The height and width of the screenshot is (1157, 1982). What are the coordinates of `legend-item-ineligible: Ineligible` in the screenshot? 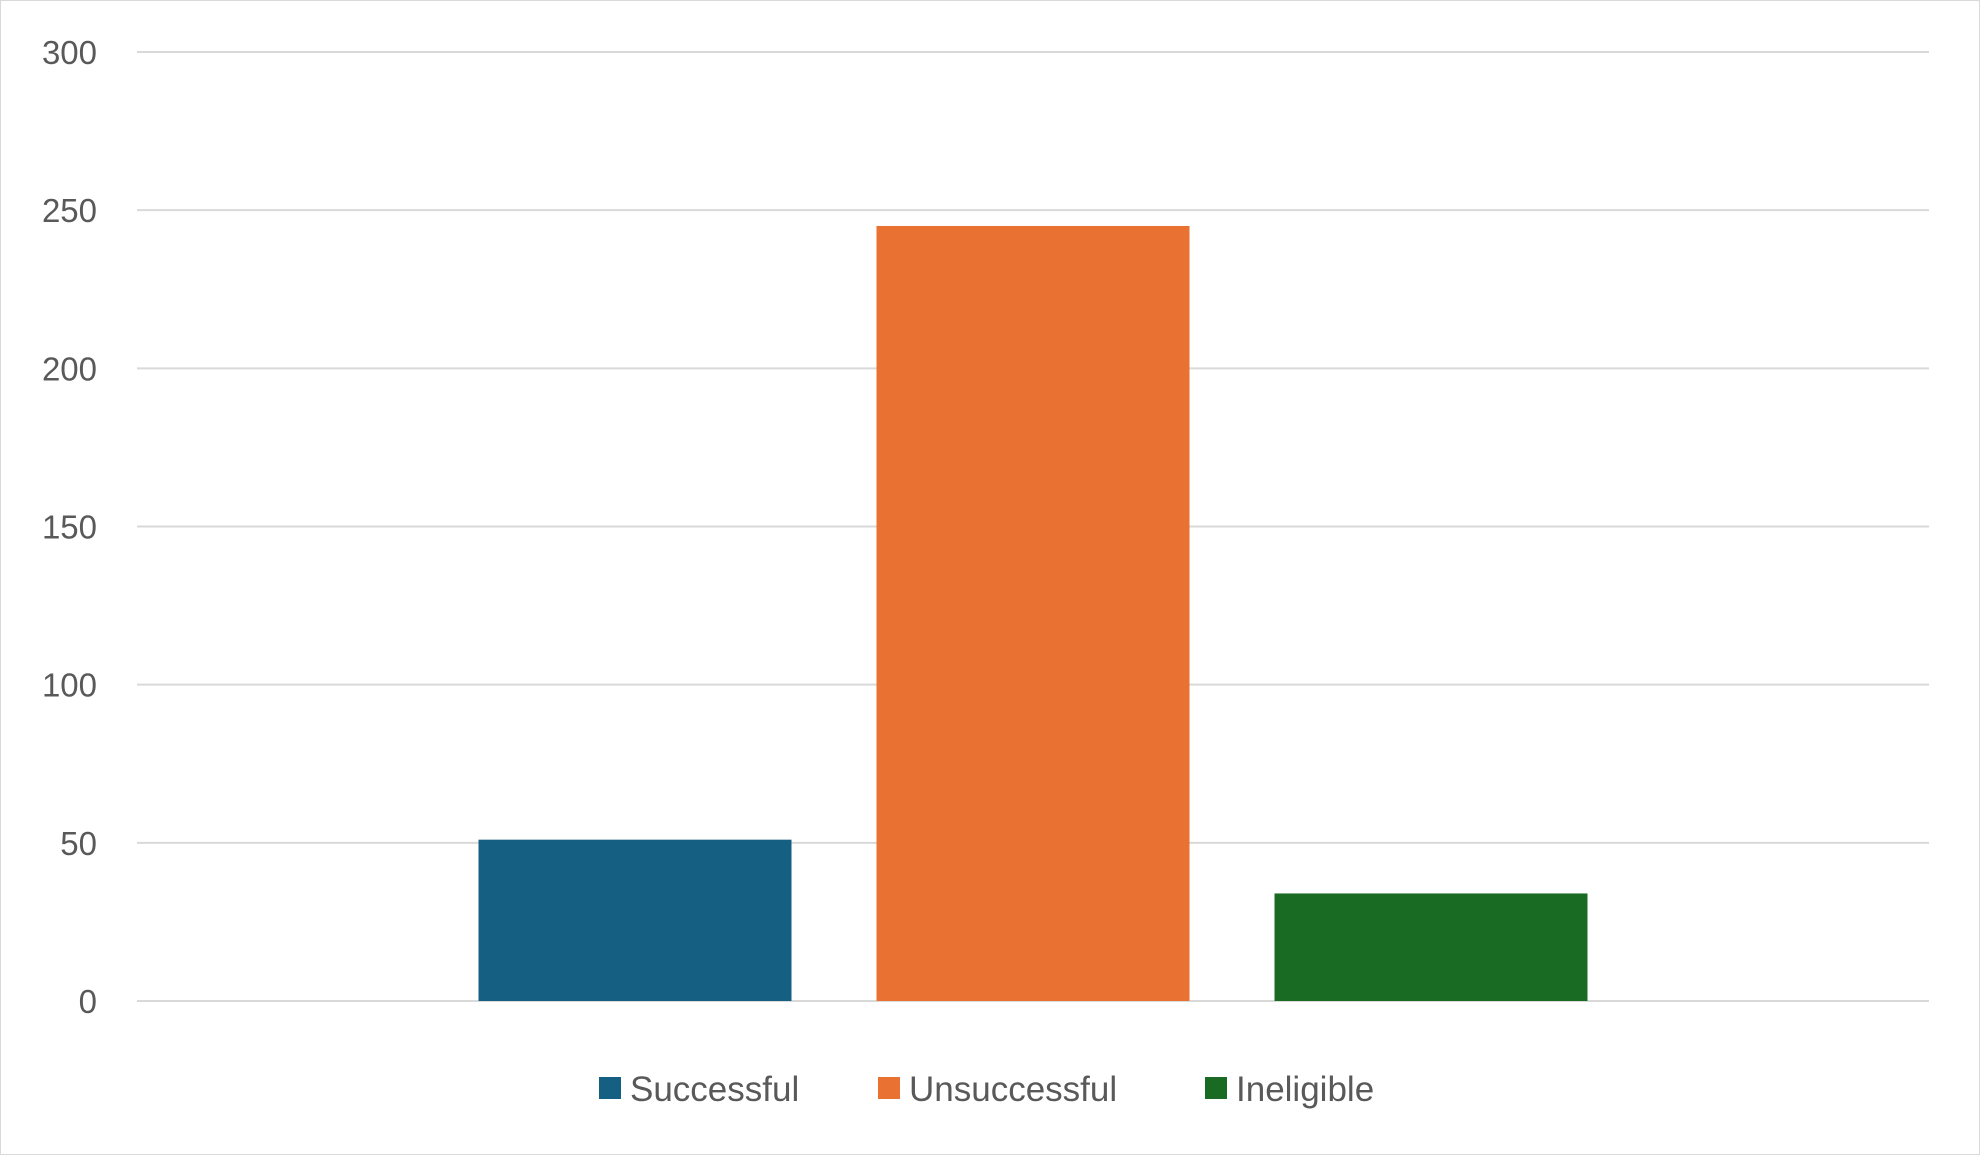 It's located at (1289, 1089).